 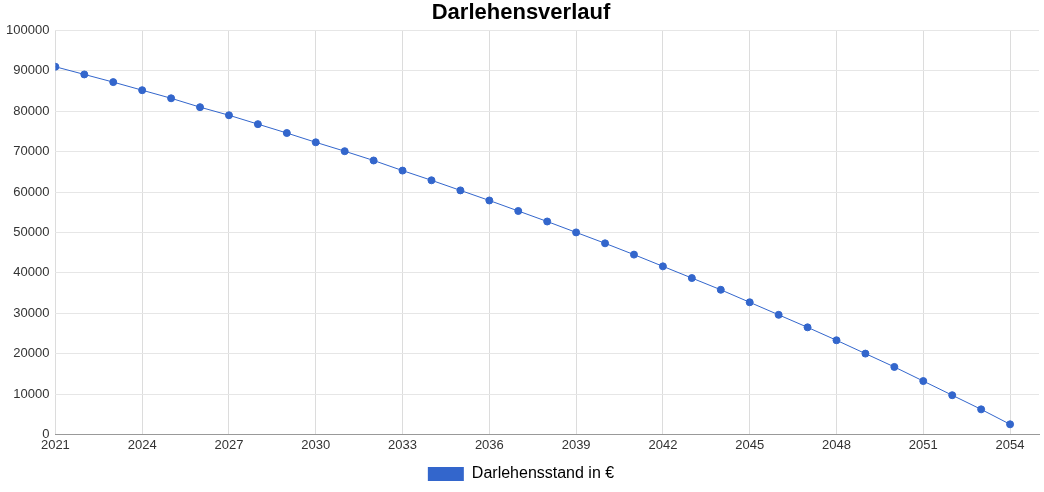 I want to click on x-tick-label: 2054, so click(x=1010, y=444).